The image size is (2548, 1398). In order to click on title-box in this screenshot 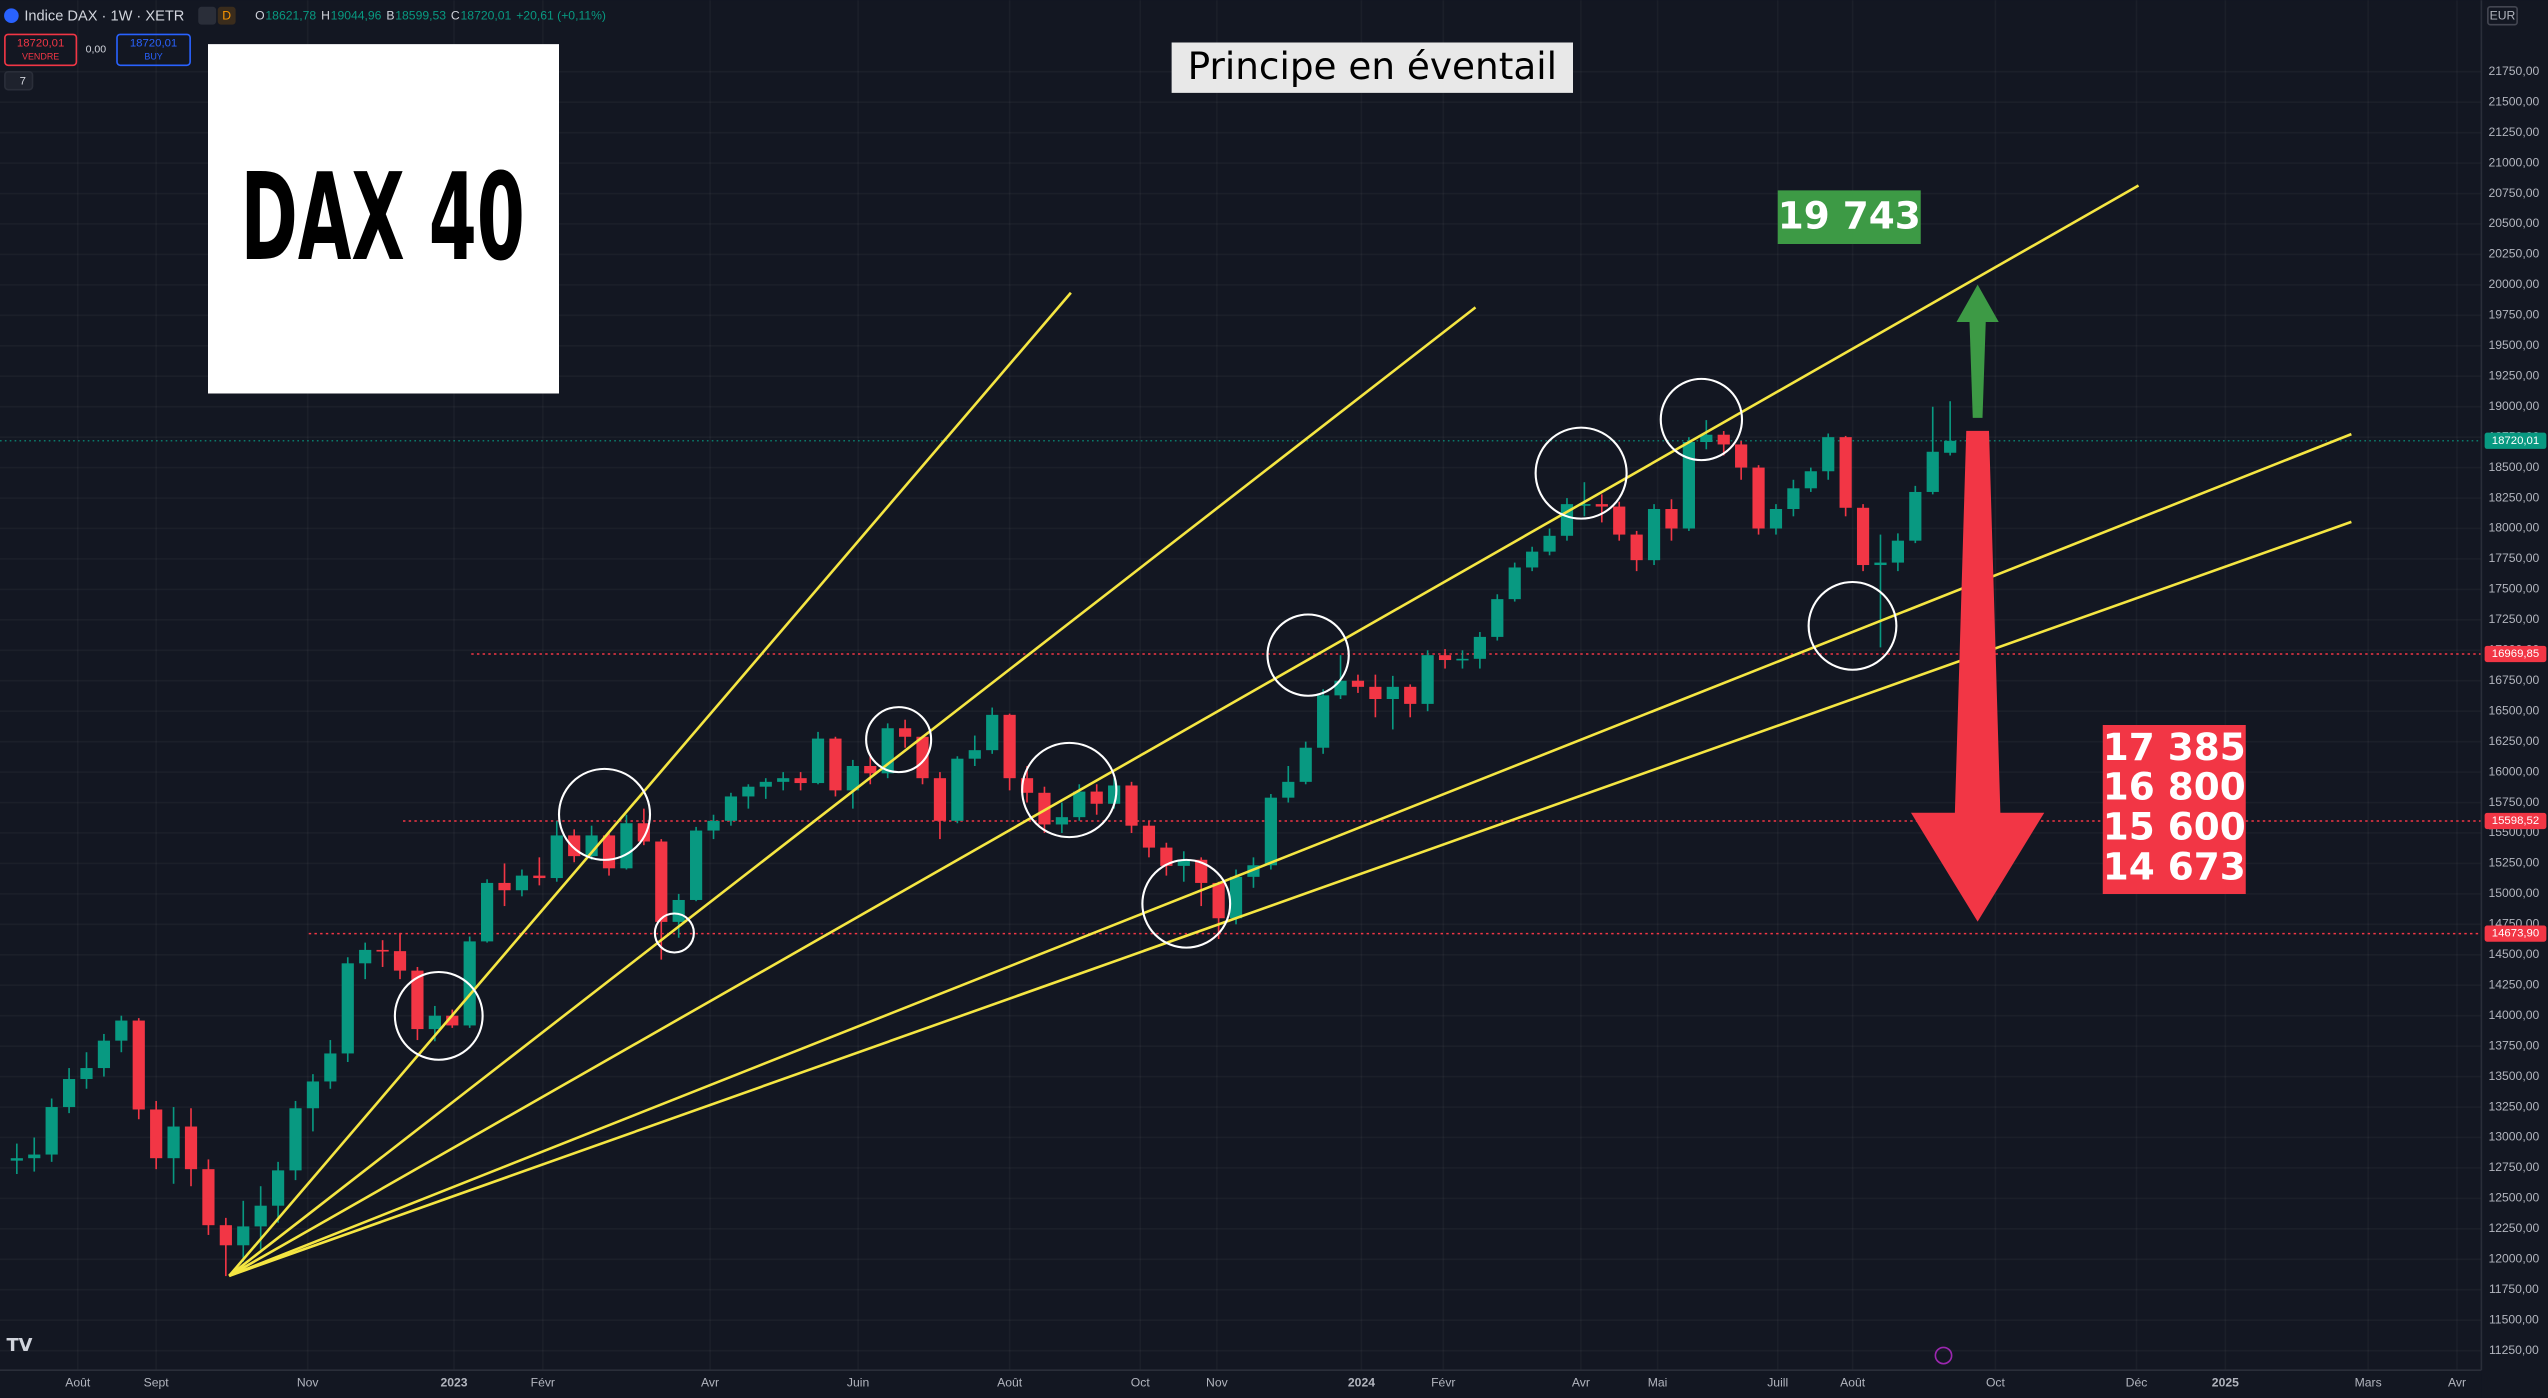, I will do `click(1372, 67)`.